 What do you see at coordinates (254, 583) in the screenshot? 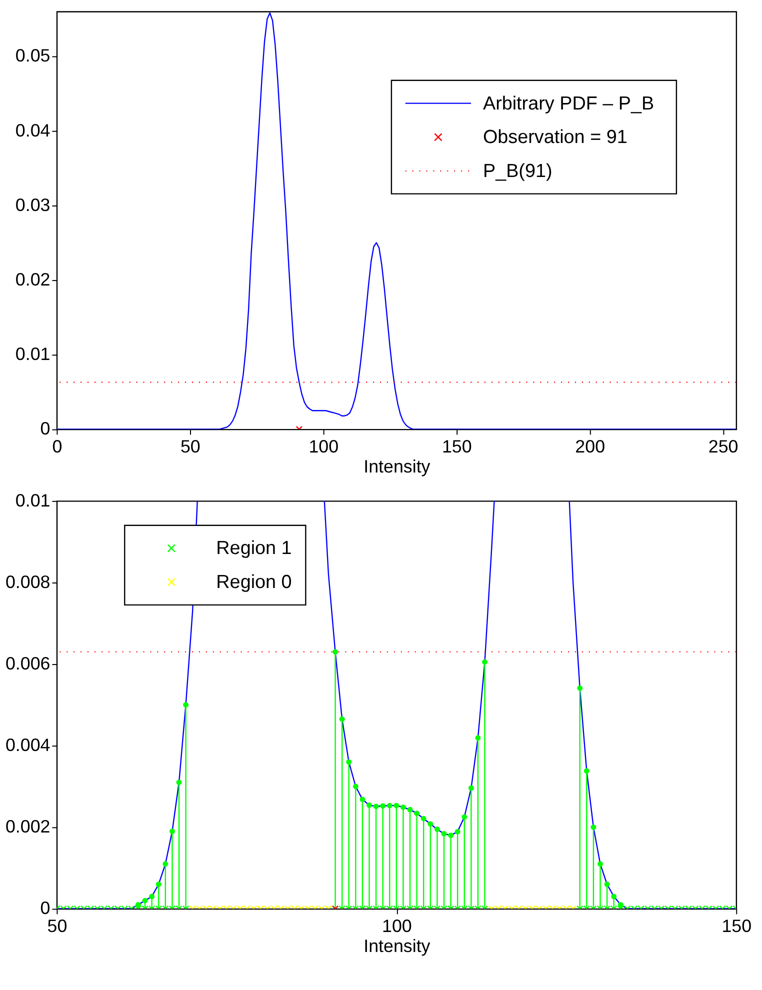
I see `legend-label: Region 0` at bounding box center [254, 583].